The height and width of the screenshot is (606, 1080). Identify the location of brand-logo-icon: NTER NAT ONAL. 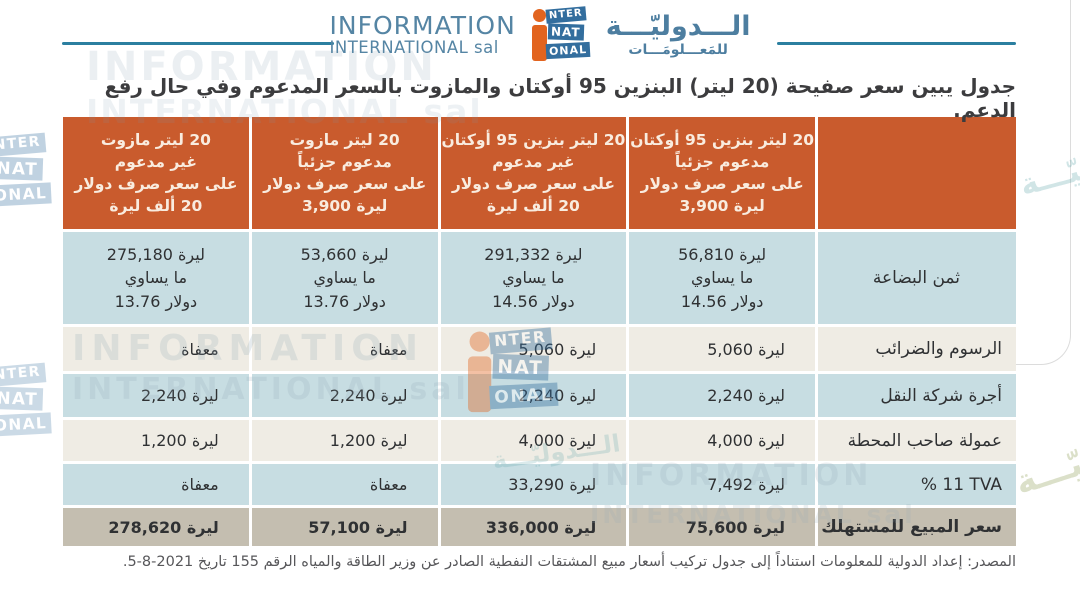
(561, 34).